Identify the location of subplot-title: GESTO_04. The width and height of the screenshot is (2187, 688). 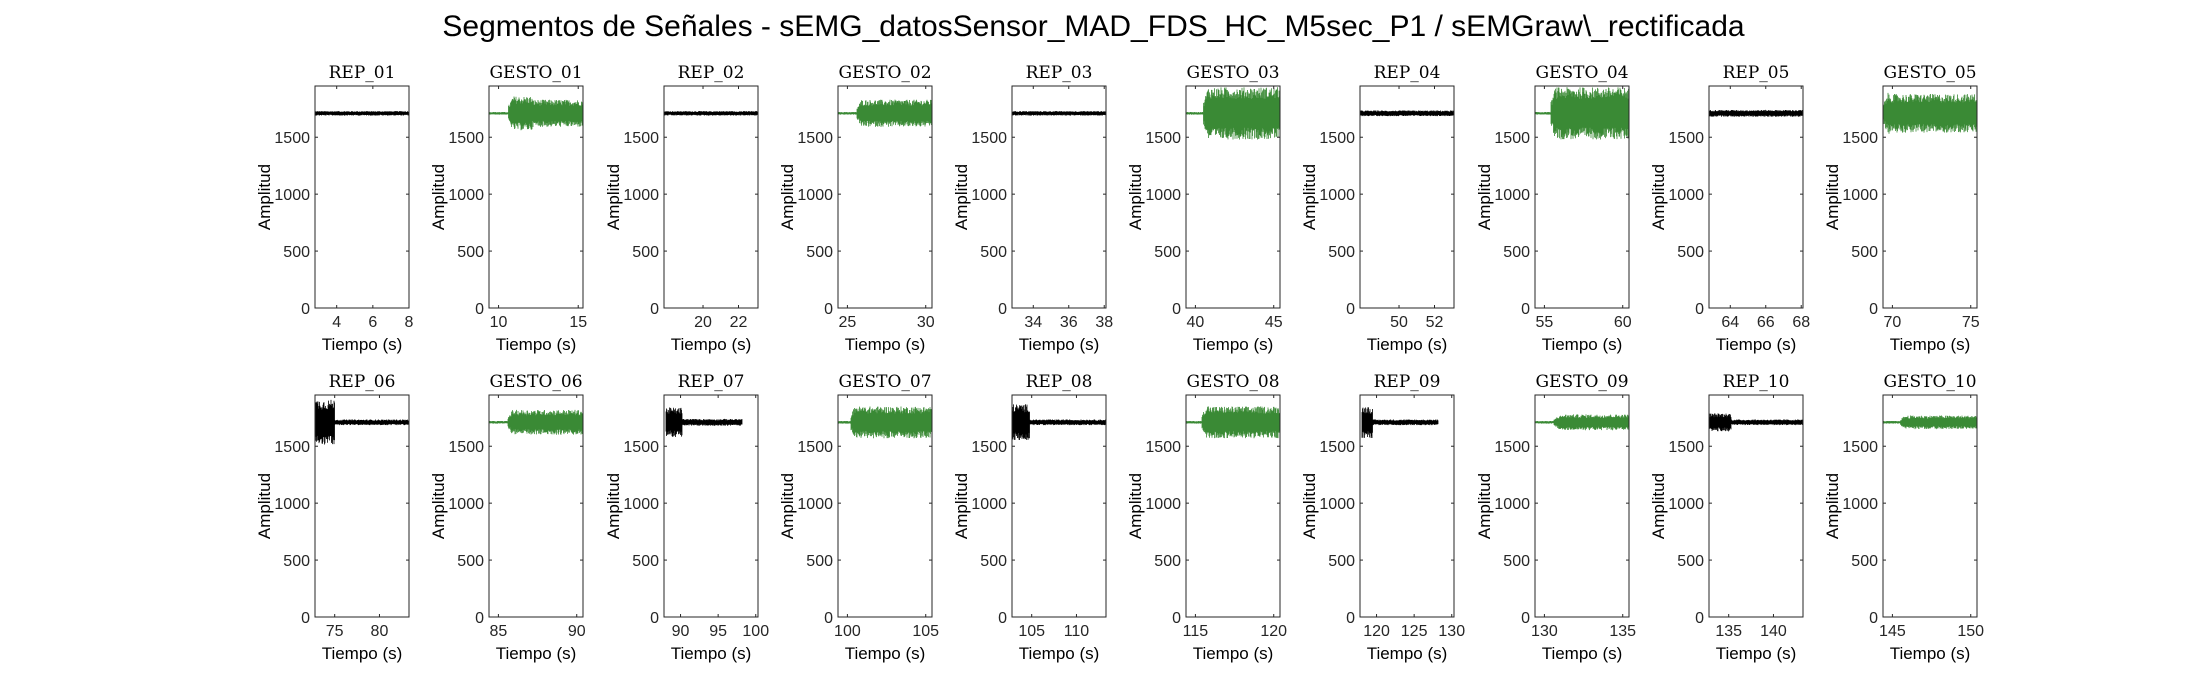
(1581, 73).